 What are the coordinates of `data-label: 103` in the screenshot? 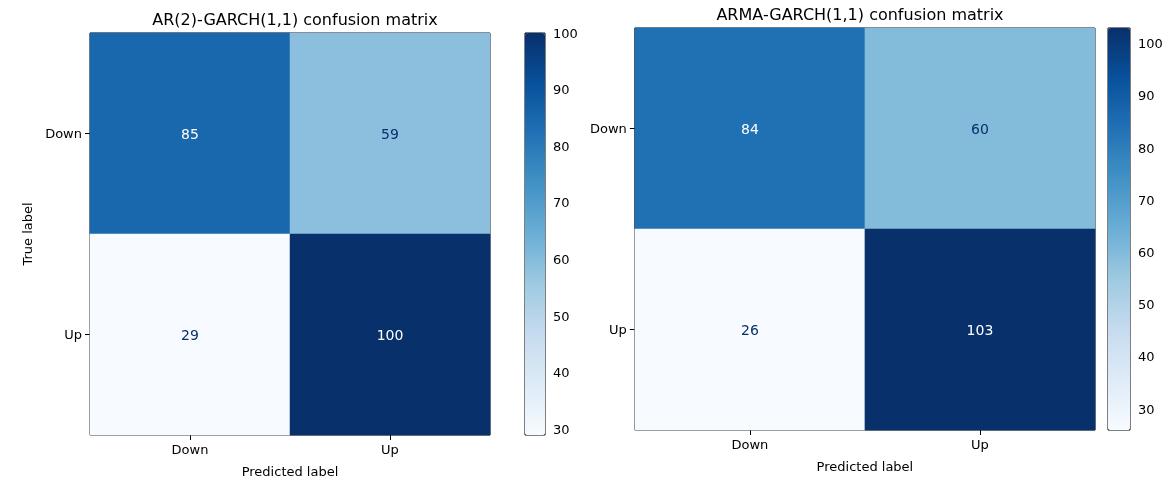 It's located at (980, 329).